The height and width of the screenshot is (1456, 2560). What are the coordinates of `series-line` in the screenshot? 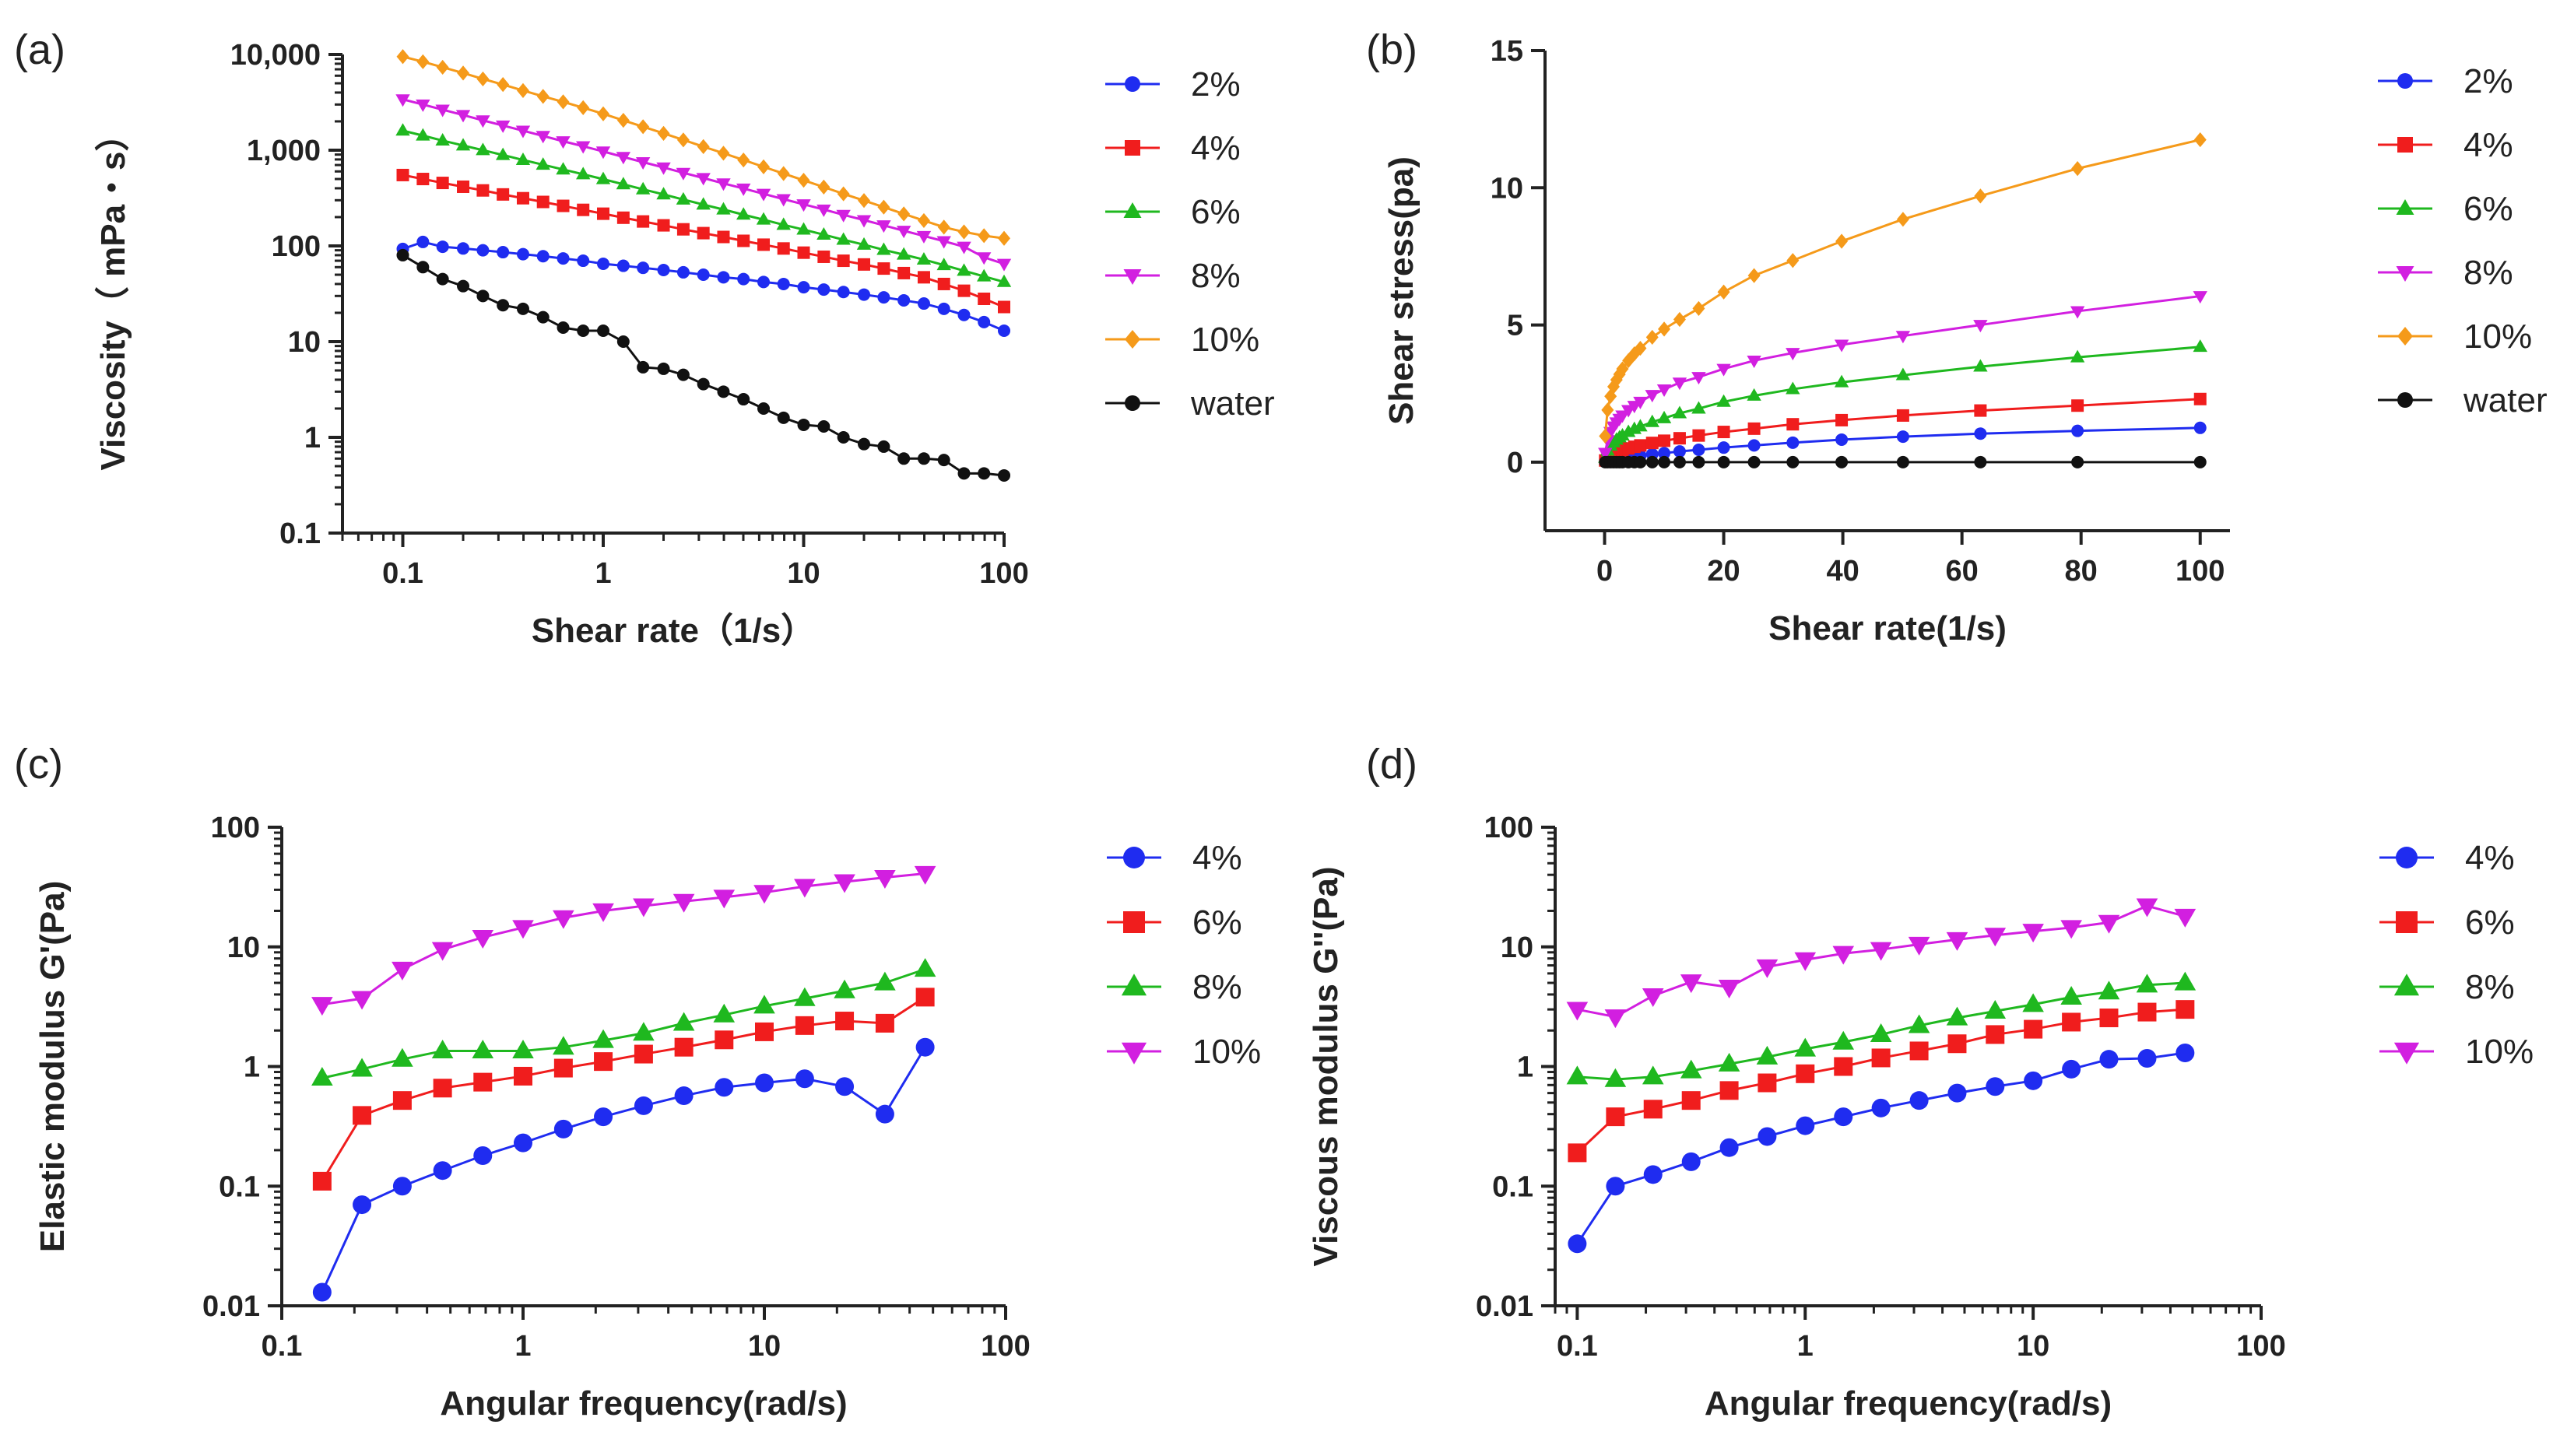 It's located at (1881, 962).